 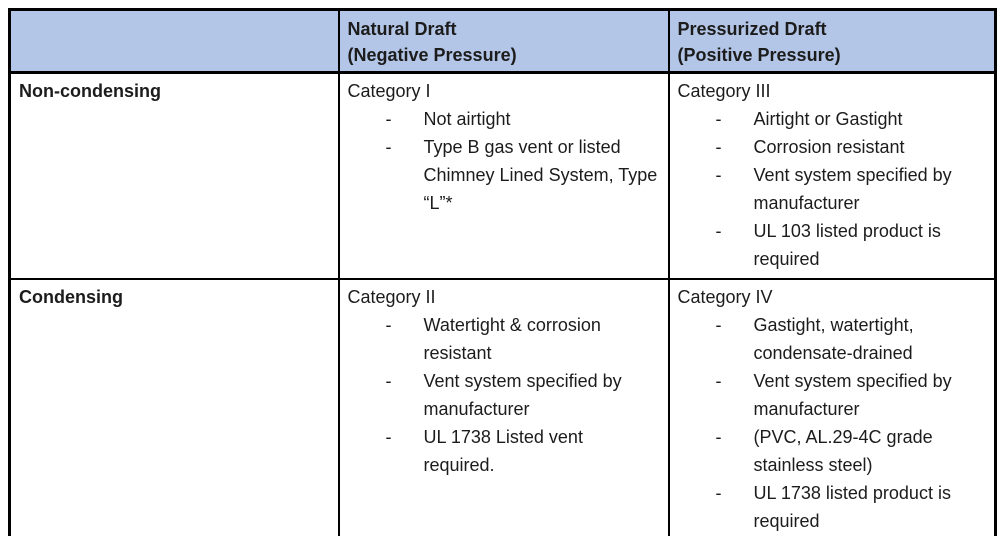 I want to click on list-item: - Not airtight, so click(x=504, y=119).